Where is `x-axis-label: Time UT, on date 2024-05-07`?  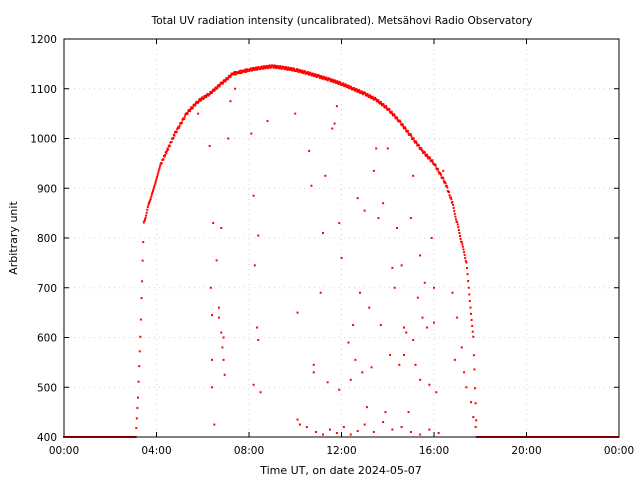
x-axis-label: Time UT, on date 2024-05-07 is located at coordinates (340, 470).